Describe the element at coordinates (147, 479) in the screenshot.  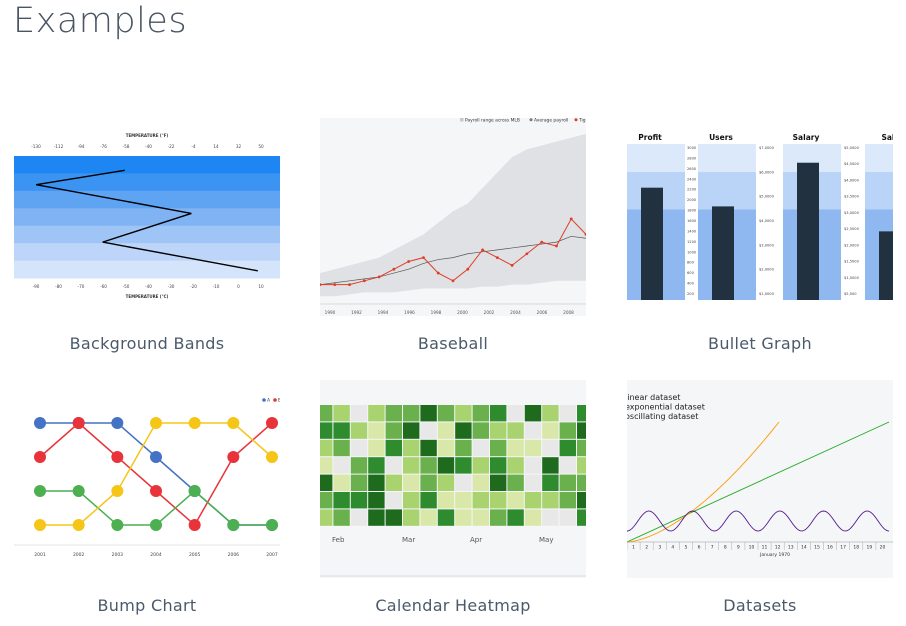
I see `thumbnail-bump-chart: 2001 2002 2003 2004 2005 2006 2007 A B` at that location.